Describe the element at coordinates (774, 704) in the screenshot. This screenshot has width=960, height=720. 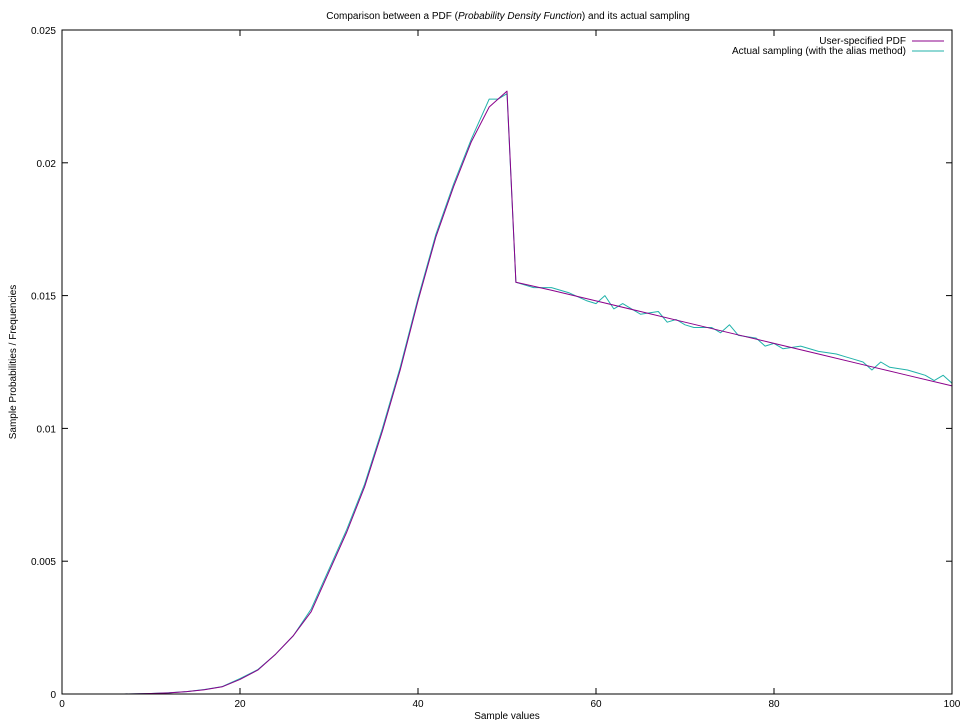
I see `x-tick-label: 80` at that location.